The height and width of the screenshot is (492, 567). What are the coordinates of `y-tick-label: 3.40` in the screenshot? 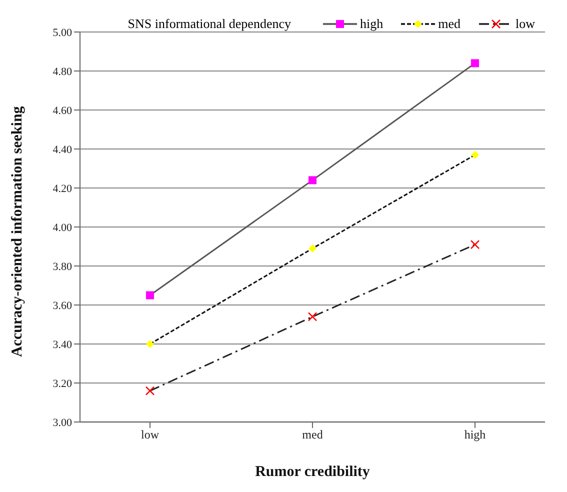 It's located at (62, 344).